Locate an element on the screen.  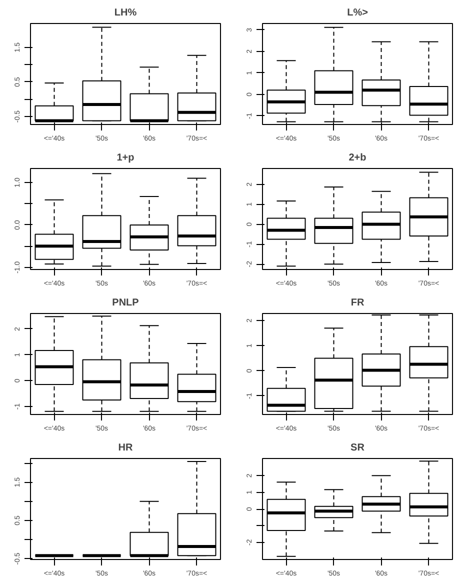
chart-title: LH% is located at coordinates (125, 13).